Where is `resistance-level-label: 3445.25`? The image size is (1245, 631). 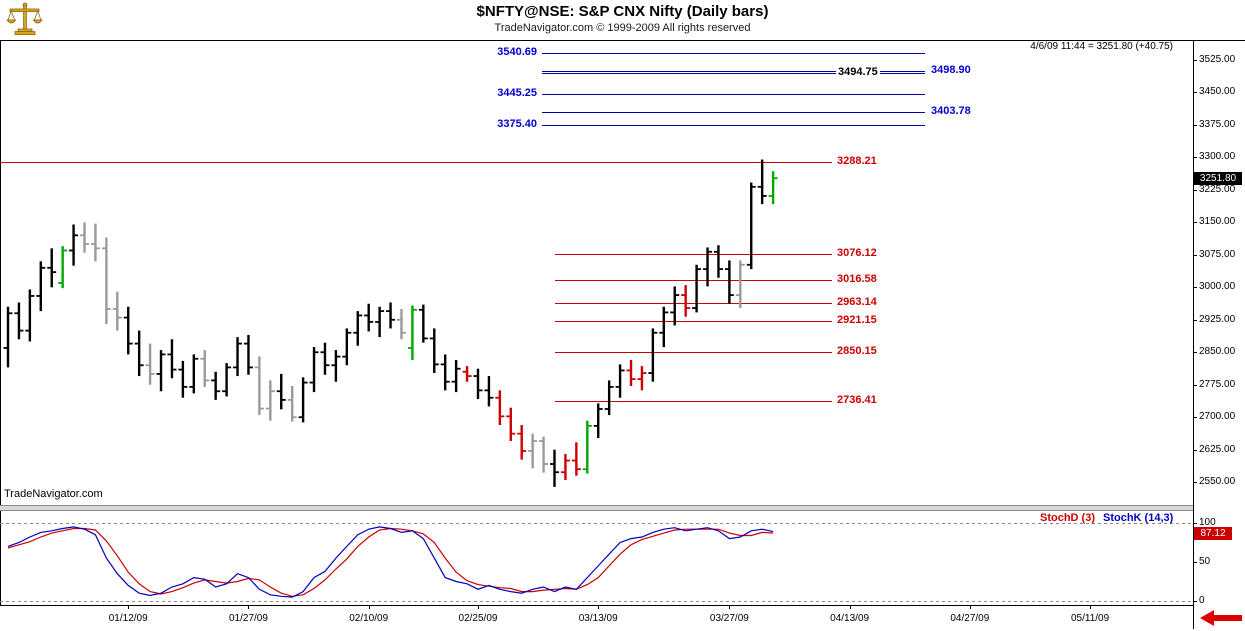 resistance-level-label: 3445.25 is located at coordinates (517, 93).